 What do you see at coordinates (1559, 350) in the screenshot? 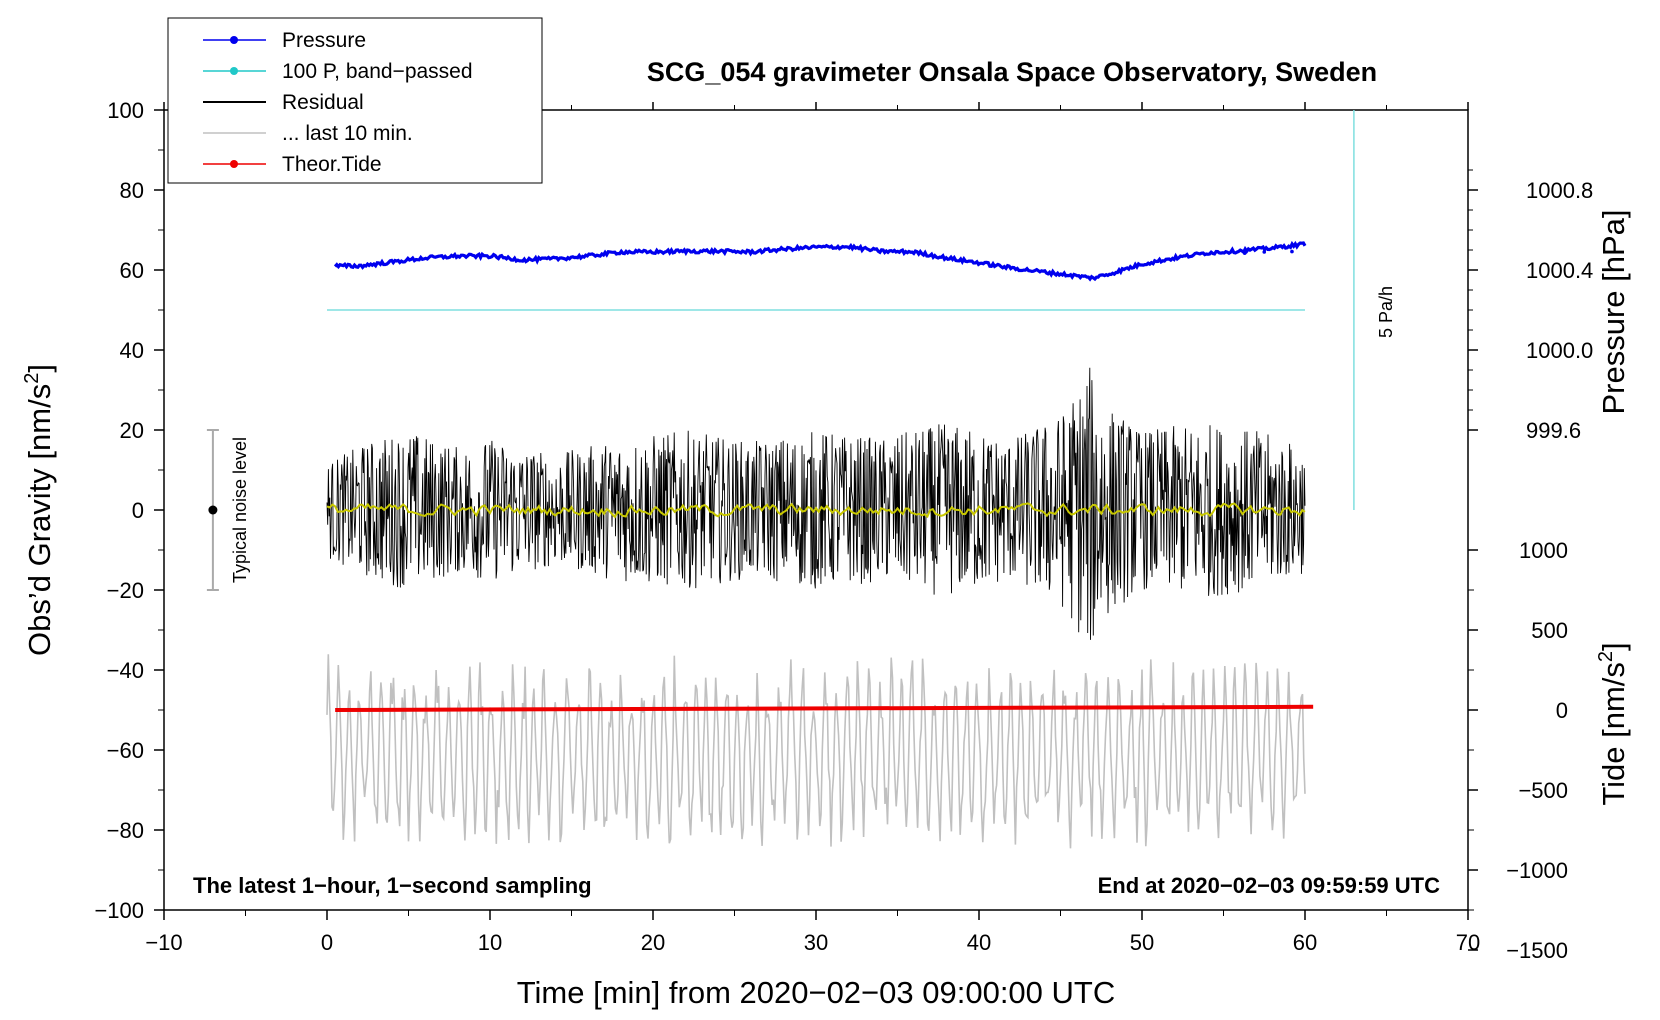
I see `pressure-tick-label: 1000.0` at bounding box center [1559, 350].